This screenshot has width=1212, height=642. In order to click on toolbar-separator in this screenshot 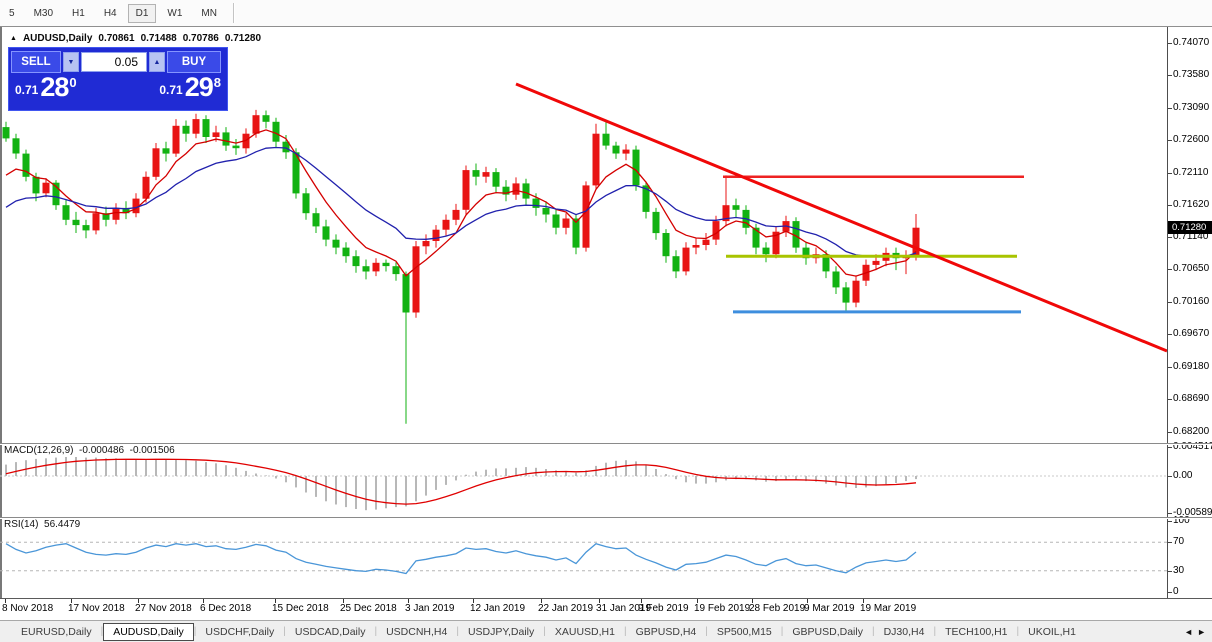, I will do `click(233, 13)`.